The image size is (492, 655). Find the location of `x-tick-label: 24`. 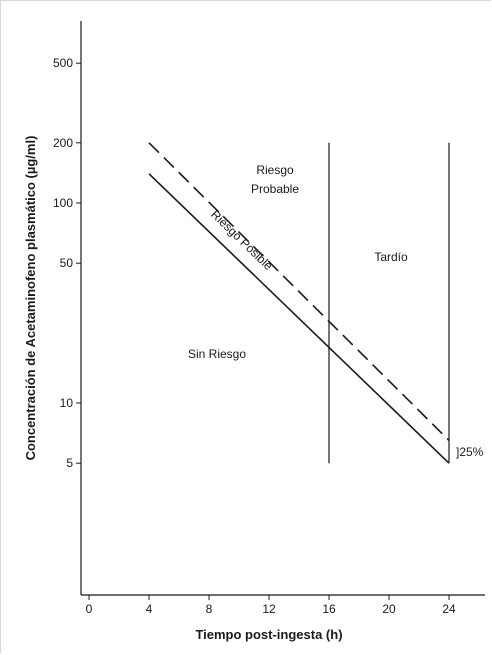

x-tick-label: 24 is located at coordinates (449, 609).